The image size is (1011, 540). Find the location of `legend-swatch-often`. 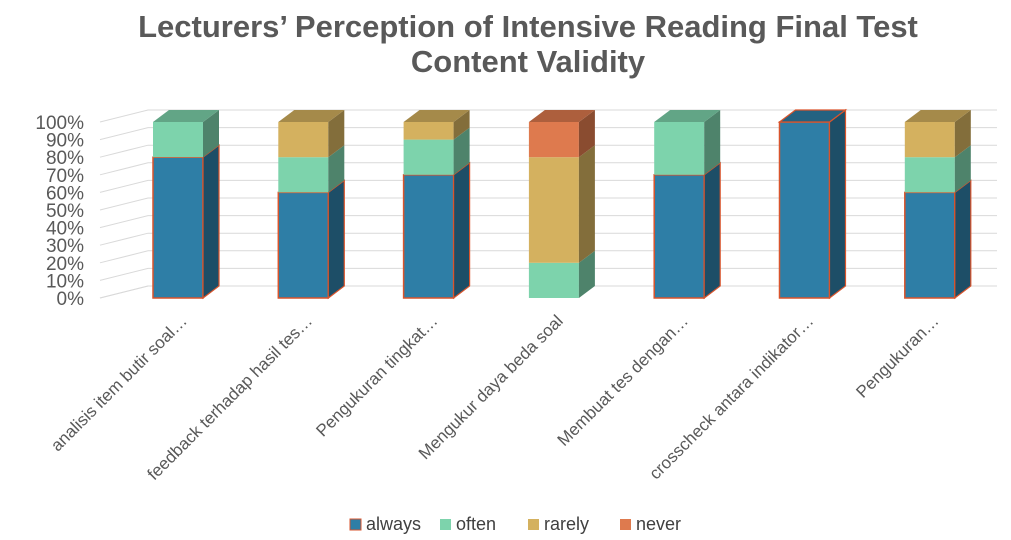

legend-swatch-often is located at coordinates (445, 524).